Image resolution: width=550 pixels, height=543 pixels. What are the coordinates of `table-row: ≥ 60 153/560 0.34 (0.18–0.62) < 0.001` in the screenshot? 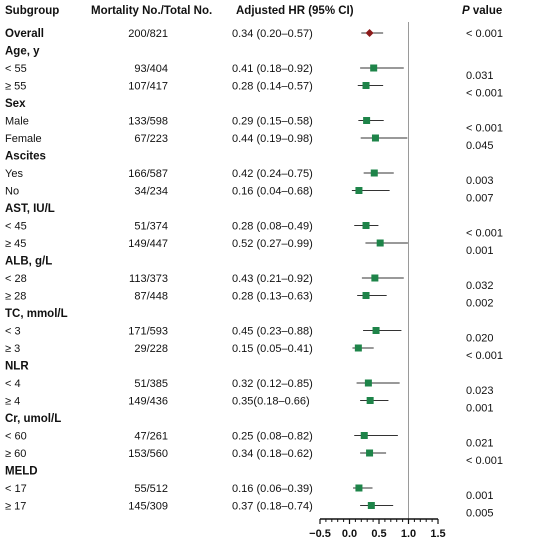 It's located at (254, 457).